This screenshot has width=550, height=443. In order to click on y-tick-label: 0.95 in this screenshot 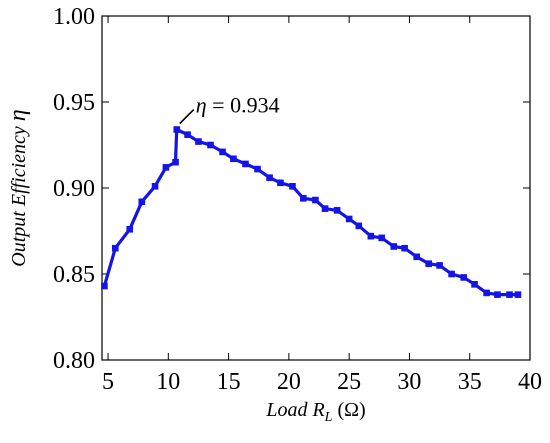, I will do `click(74, 103)`.